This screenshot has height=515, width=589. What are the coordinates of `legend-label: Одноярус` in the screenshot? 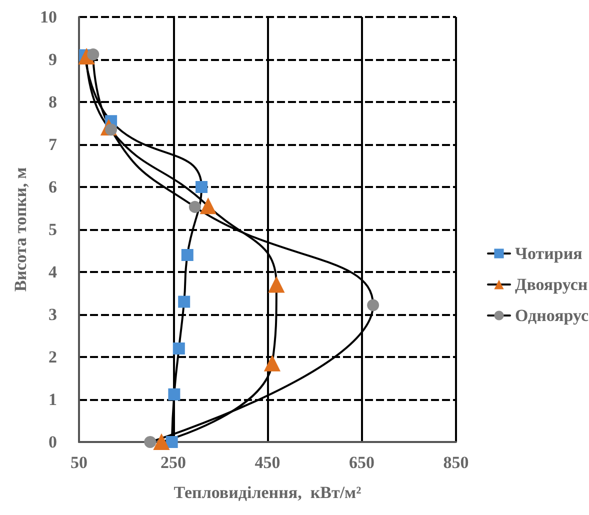 It's located at (552, 315).